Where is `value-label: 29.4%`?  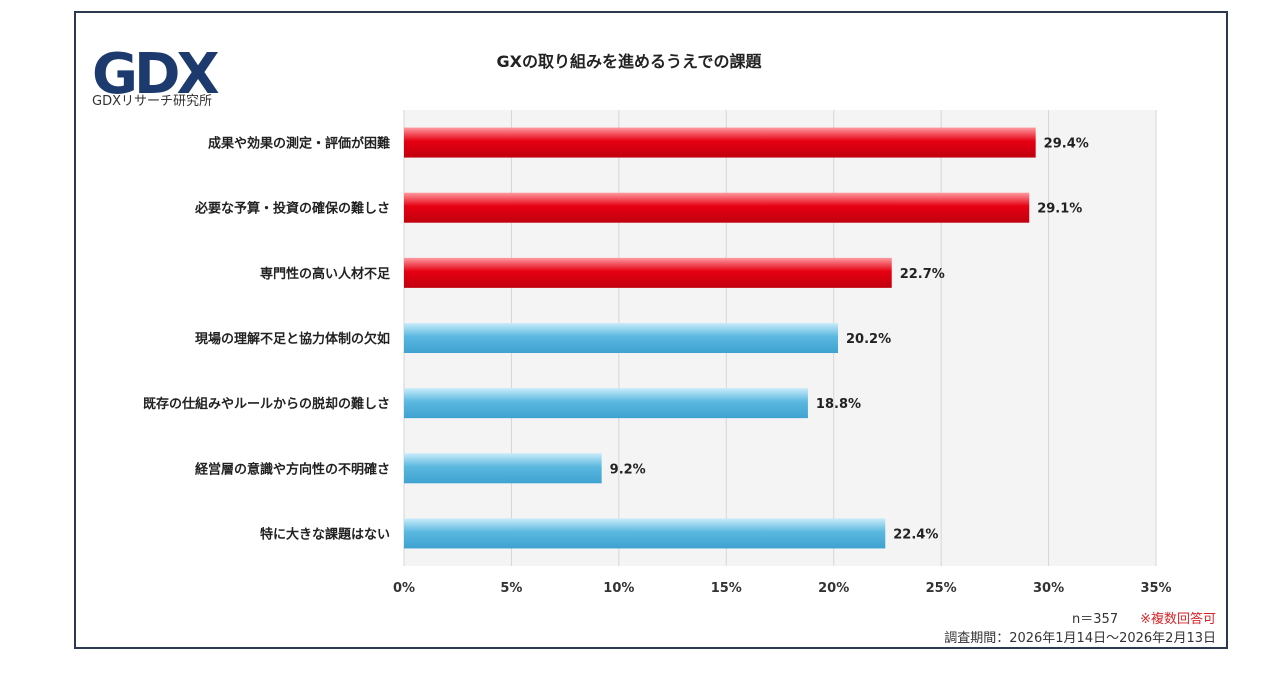
value-label: 29.4% is located at coordinates (1066, 144).